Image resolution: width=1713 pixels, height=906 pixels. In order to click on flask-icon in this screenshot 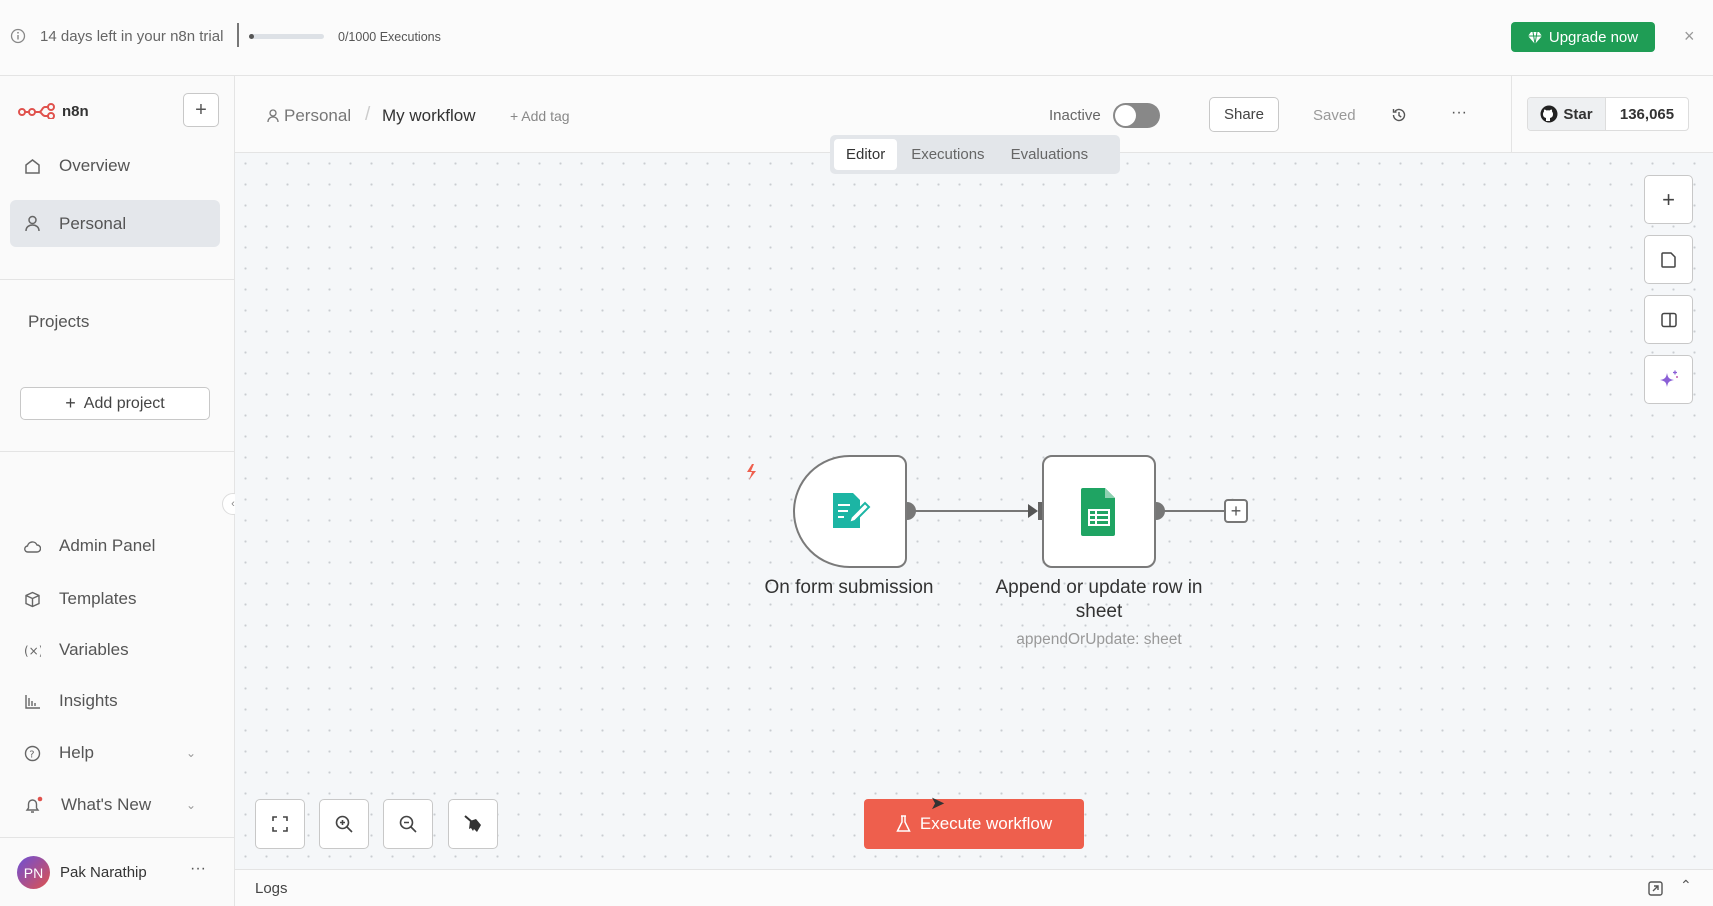, I will do `click(903, 823)`.